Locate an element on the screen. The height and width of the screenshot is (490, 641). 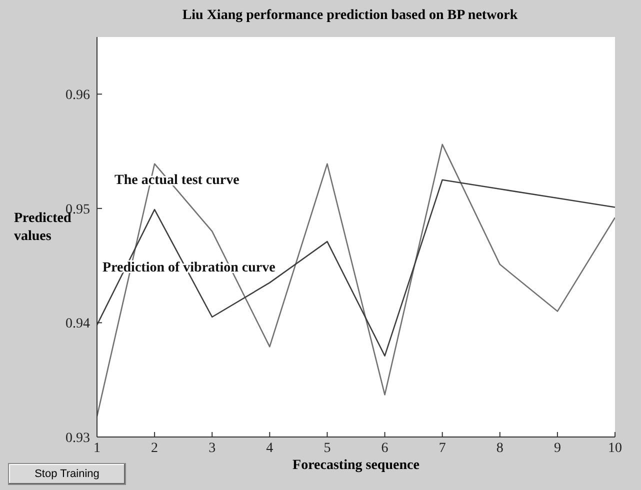
chart-title: Liu Xiang performance prediction based on BP network is located at coordinates (350, 16).